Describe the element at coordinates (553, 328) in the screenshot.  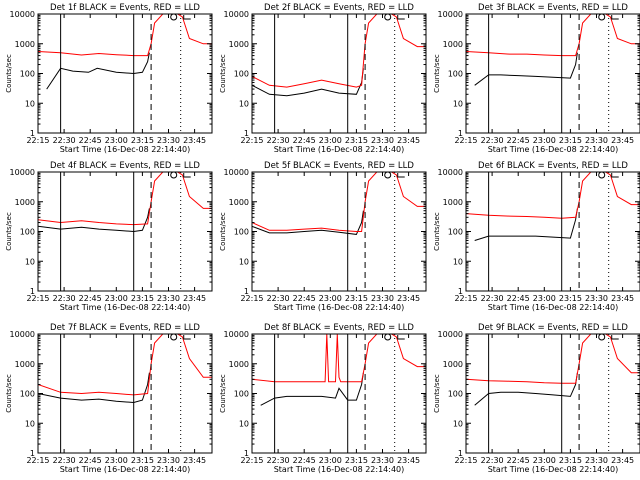
I see `chart-title: Det 9f BLACK = Events, RED = LLD` at that location.